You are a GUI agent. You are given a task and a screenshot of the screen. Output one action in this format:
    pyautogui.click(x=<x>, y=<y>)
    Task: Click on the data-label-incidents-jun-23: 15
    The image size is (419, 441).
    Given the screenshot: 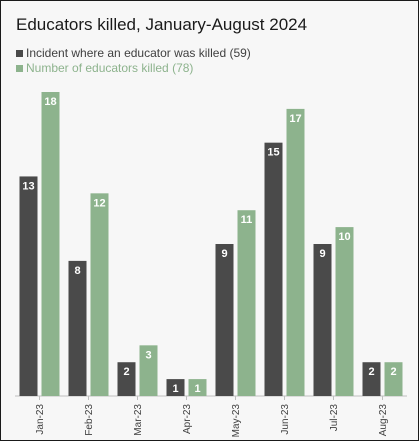 What is the action you would take?
    pyautogui.click(x=273, y=153)
    